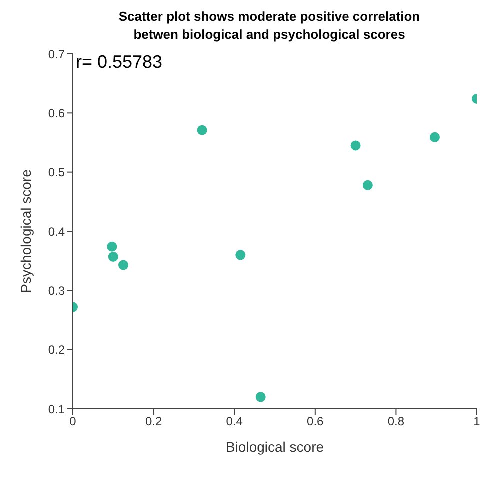  What do you see at coordinates (270, 26) in the screenshot?
I see `chart-title: Scatter plot shows moderate positive correlation betwen biological and psychological scores` at bounding box center [270, 26].